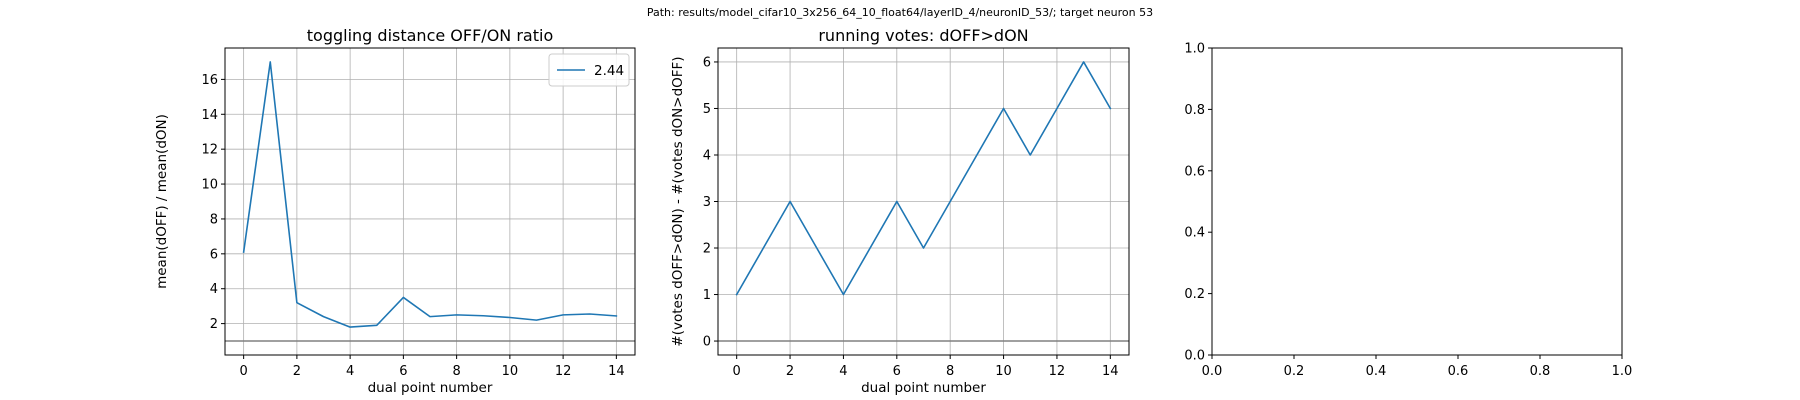 This screenshot has height=400, width=1800. What do you see at coordinates (1540, 371) in the screenshot?
I see `plot-empty-xtick-label-4: 0.8` at bounding box center [1540, 371].